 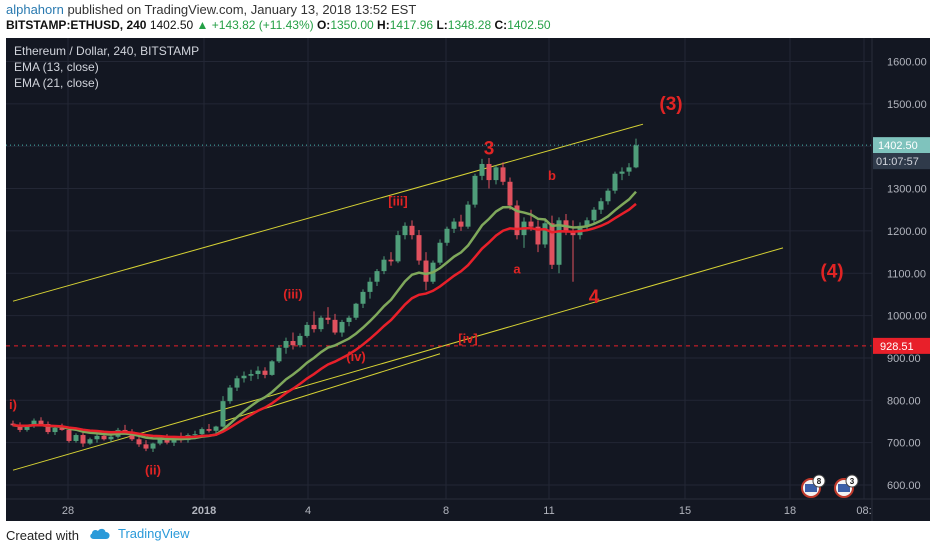 What do you see at coordinates (501, 25) in the screenshot?
I see `close-label: C:` at bounding box center [501, 25].